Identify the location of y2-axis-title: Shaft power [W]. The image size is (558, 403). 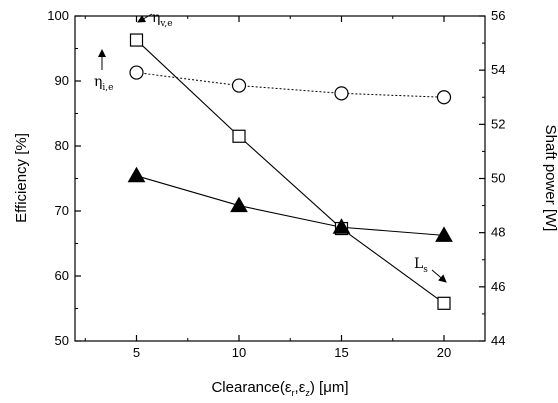
(550, 178).